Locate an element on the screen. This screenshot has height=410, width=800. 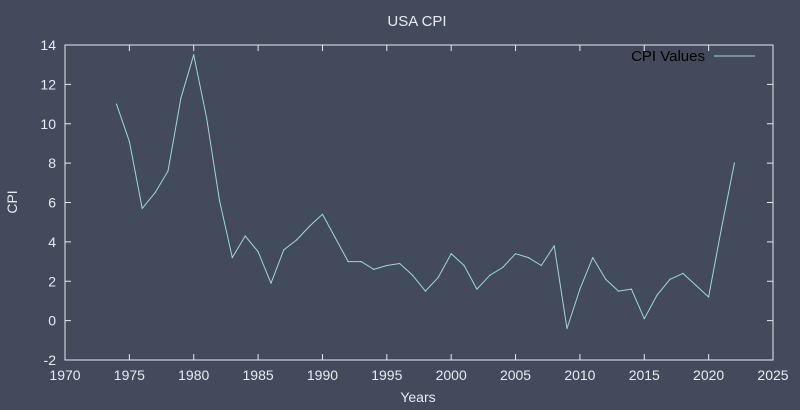
x-tick-label: 2010 is located at coordinates (579, 375).